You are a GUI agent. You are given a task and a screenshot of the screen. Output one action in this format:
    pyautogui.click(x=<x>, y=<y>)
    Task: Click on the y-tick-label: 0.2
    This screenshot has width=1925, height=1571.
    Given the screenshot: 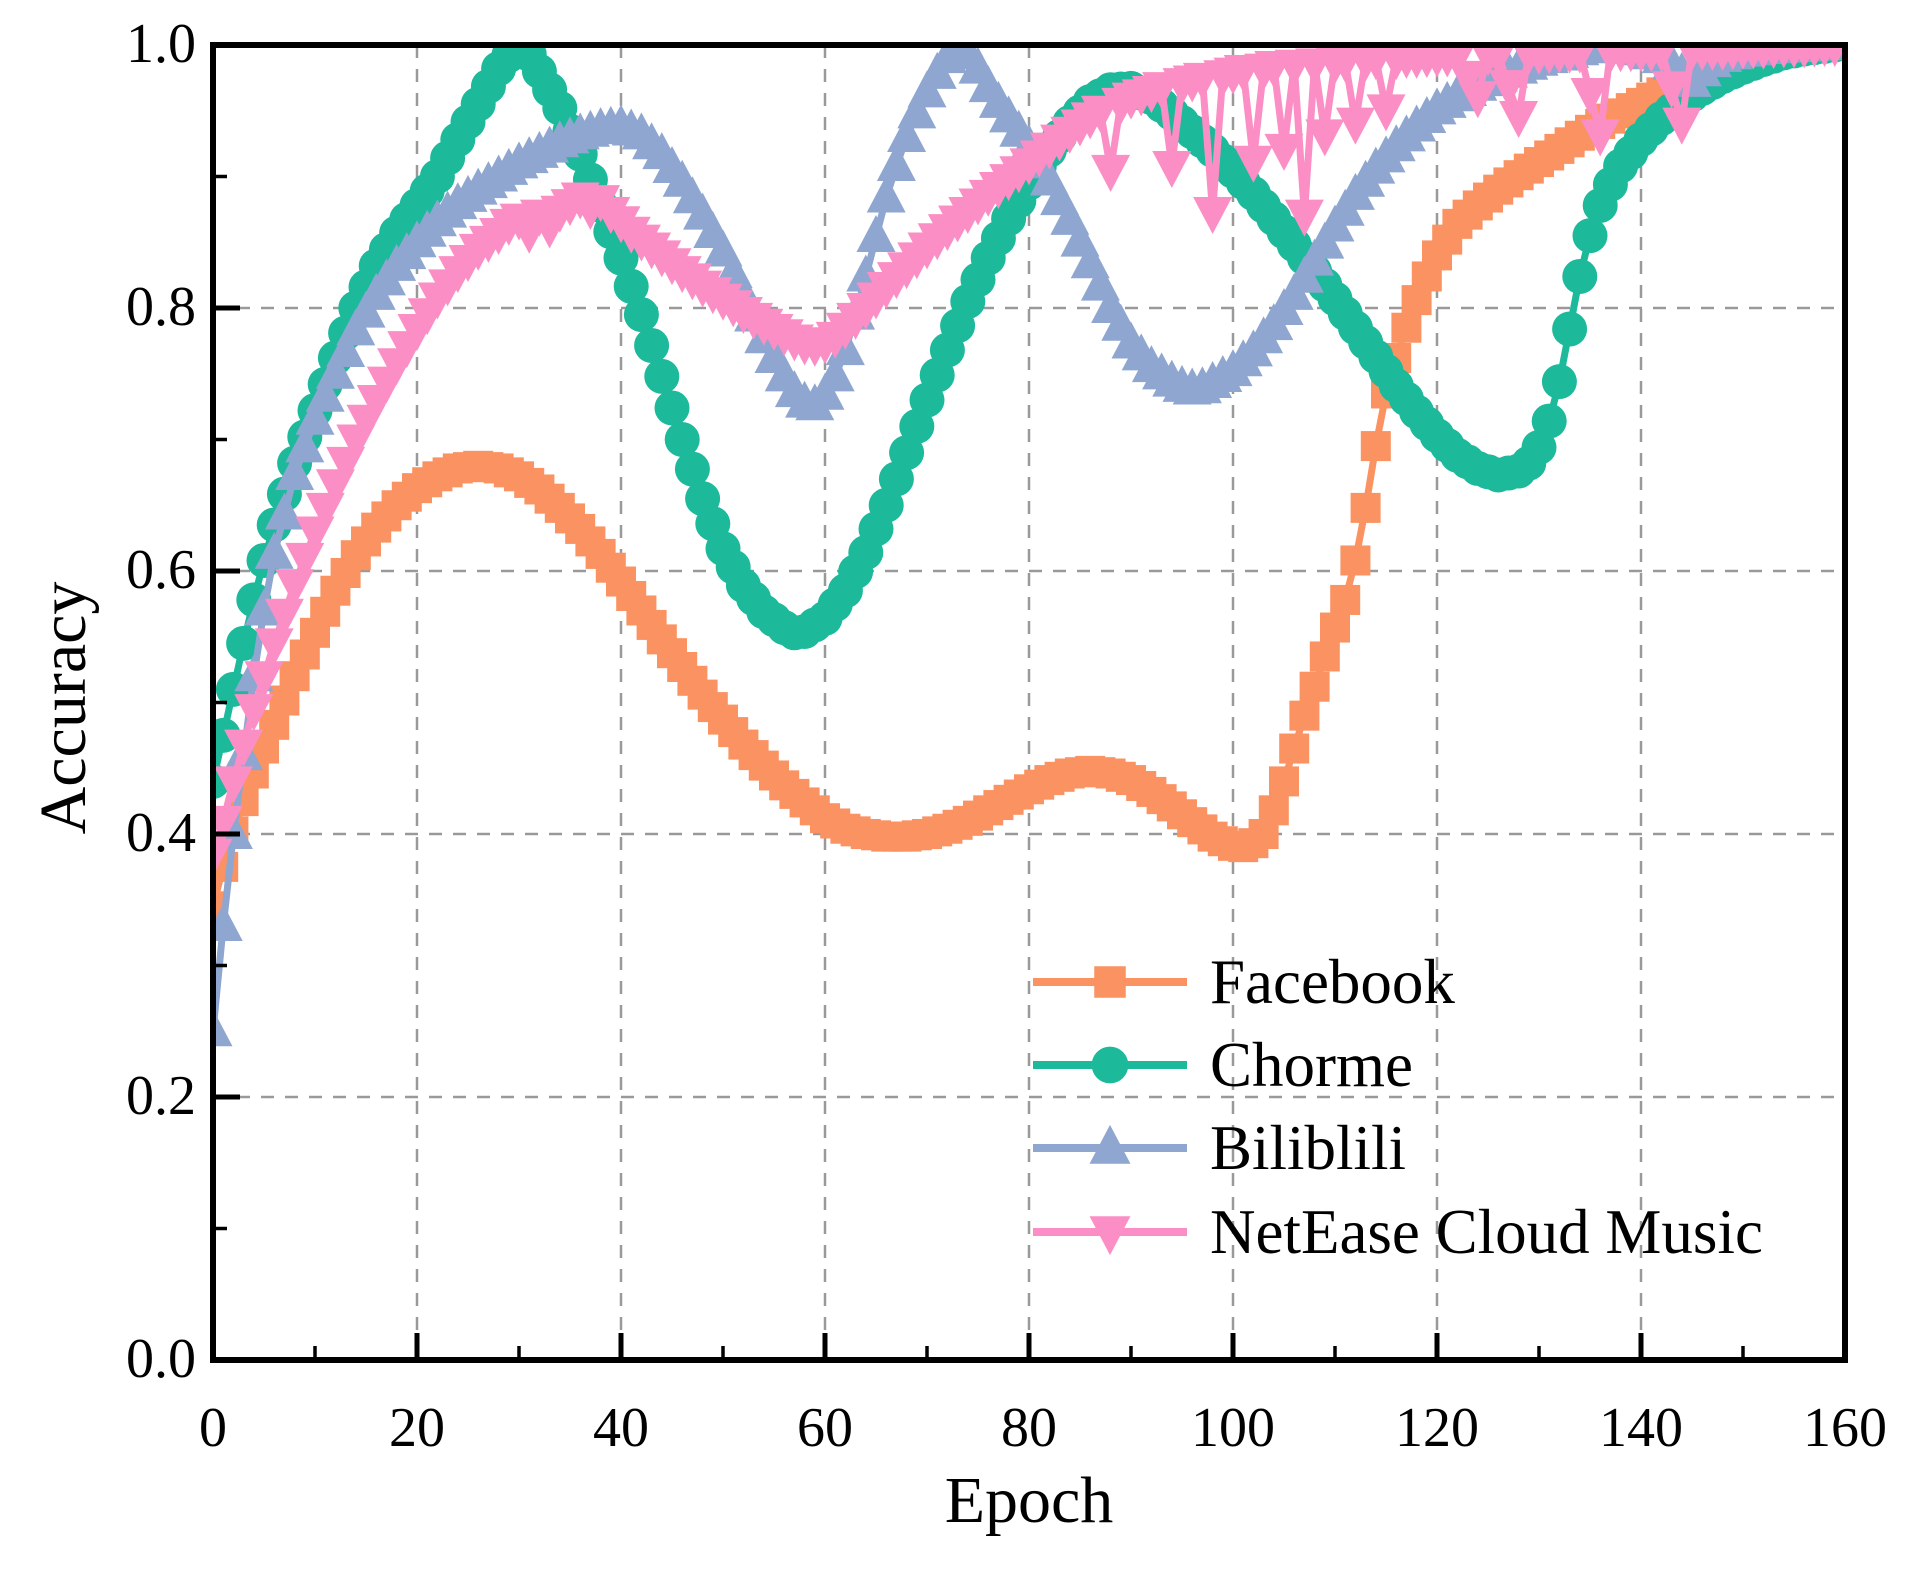 What is the action you would take?
    pyautogui.click(x=161, y=1095)
    